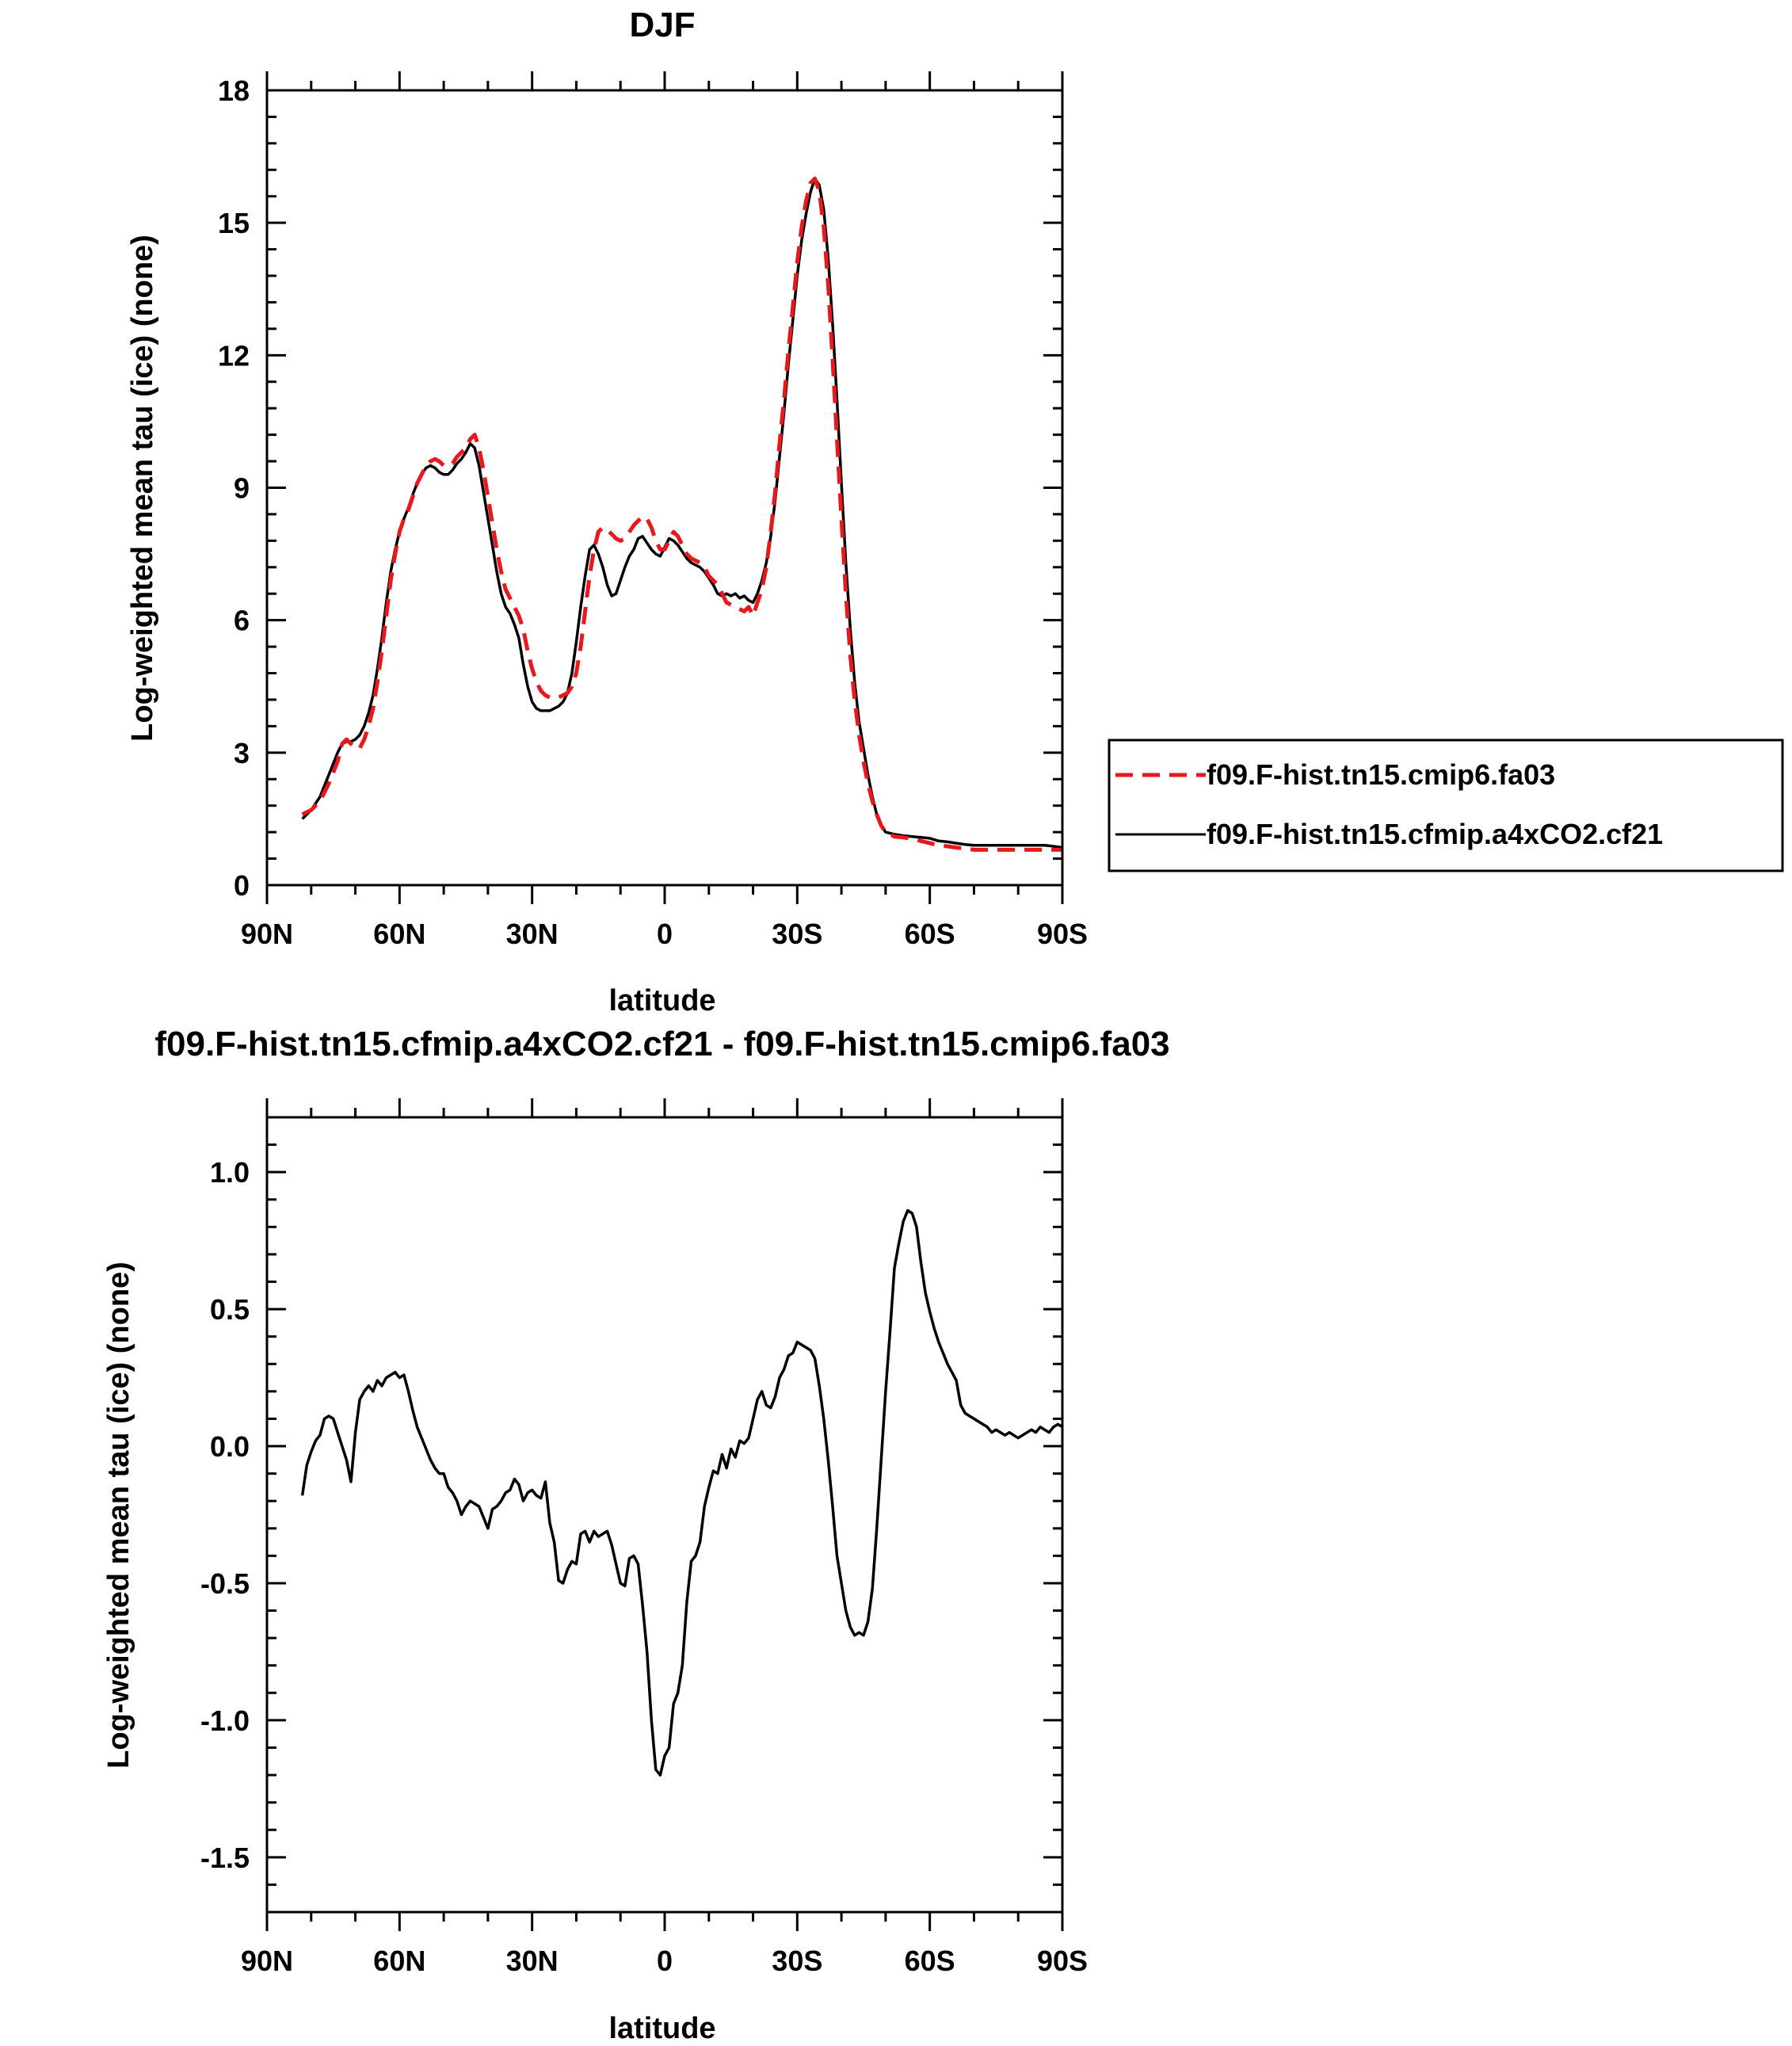 This screenshot has height=2046, width=1792. I want to click on bottom-y-tick-label: -0.5, so click(225, 1583).